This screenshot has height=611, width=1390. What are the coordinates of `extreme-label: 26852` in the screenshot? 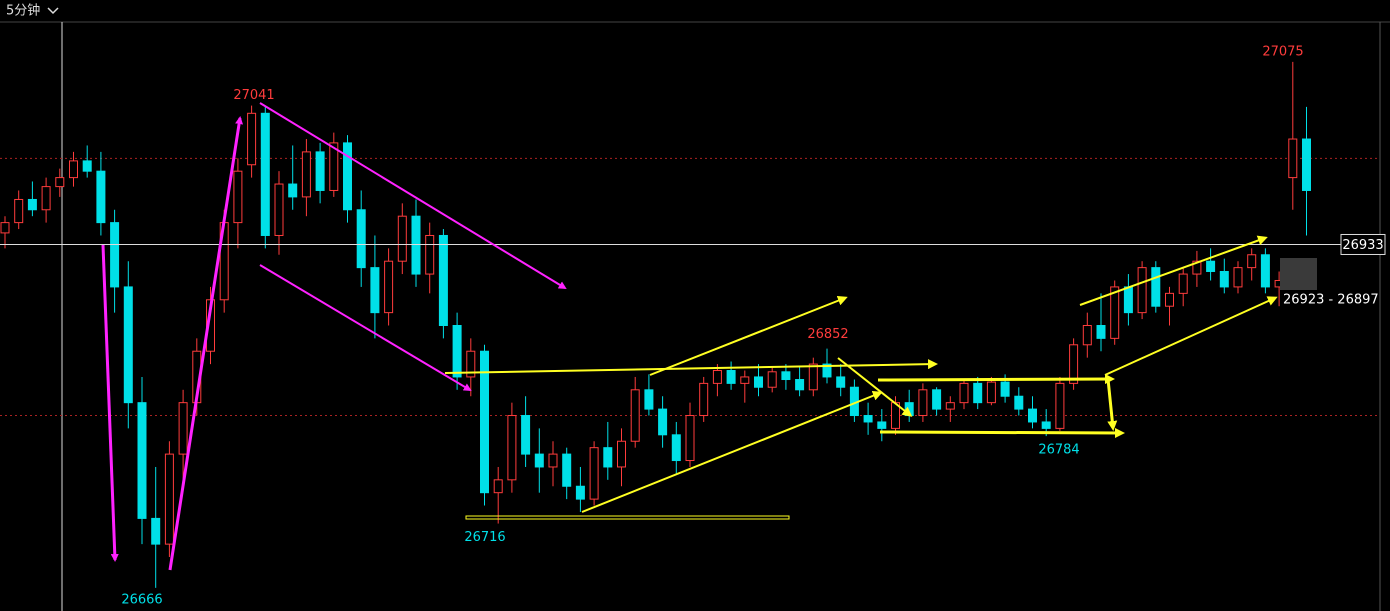 It's located at (827, 334).